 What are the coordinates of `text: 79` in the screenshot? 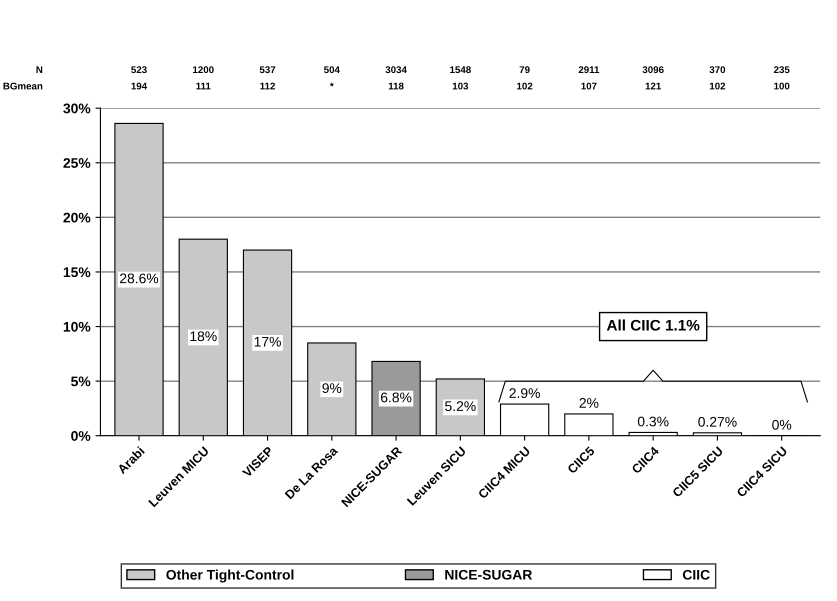 It's located at (525, 70).